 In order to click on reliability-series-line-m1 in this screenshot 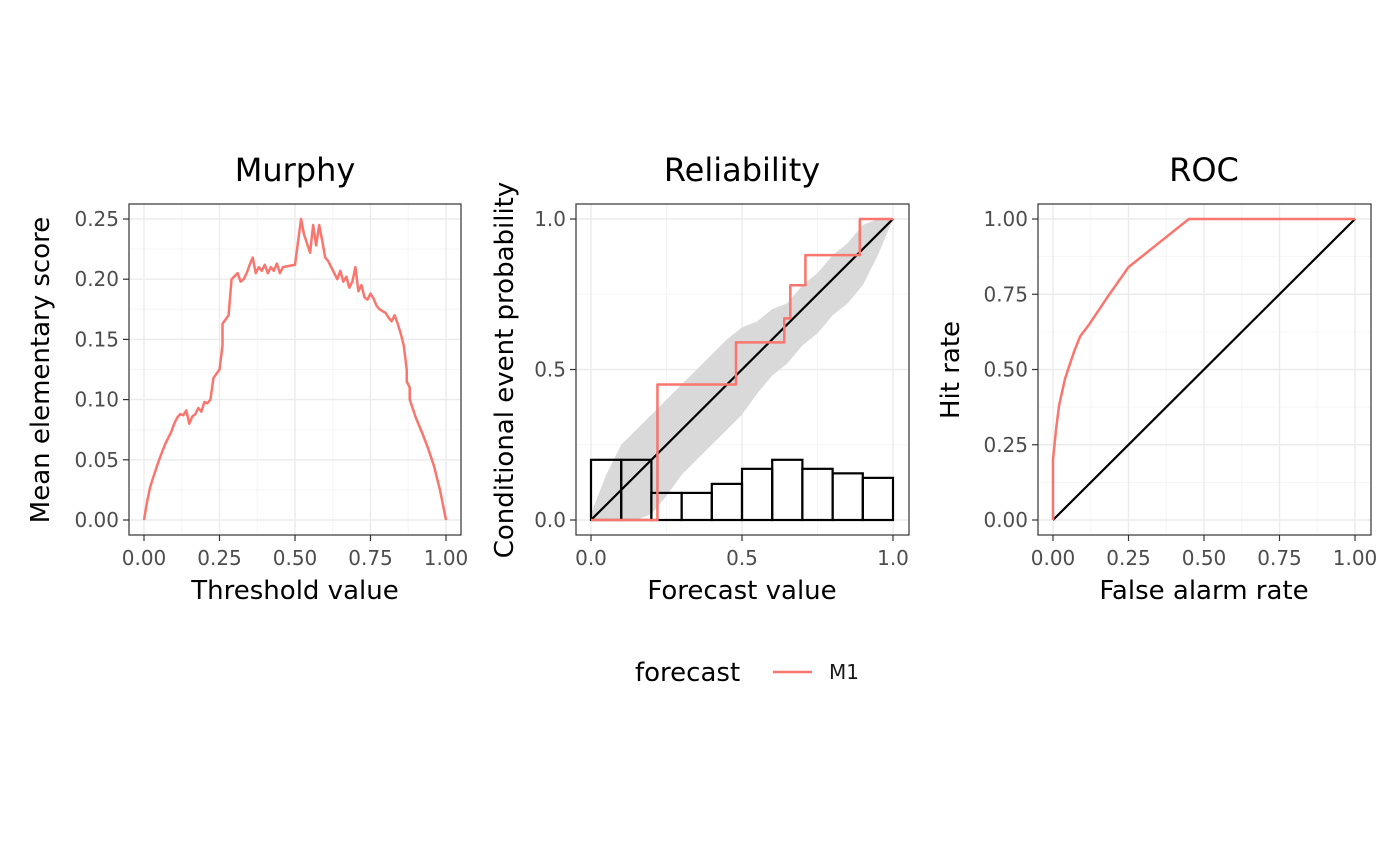, I will do `click(742, 369)`.